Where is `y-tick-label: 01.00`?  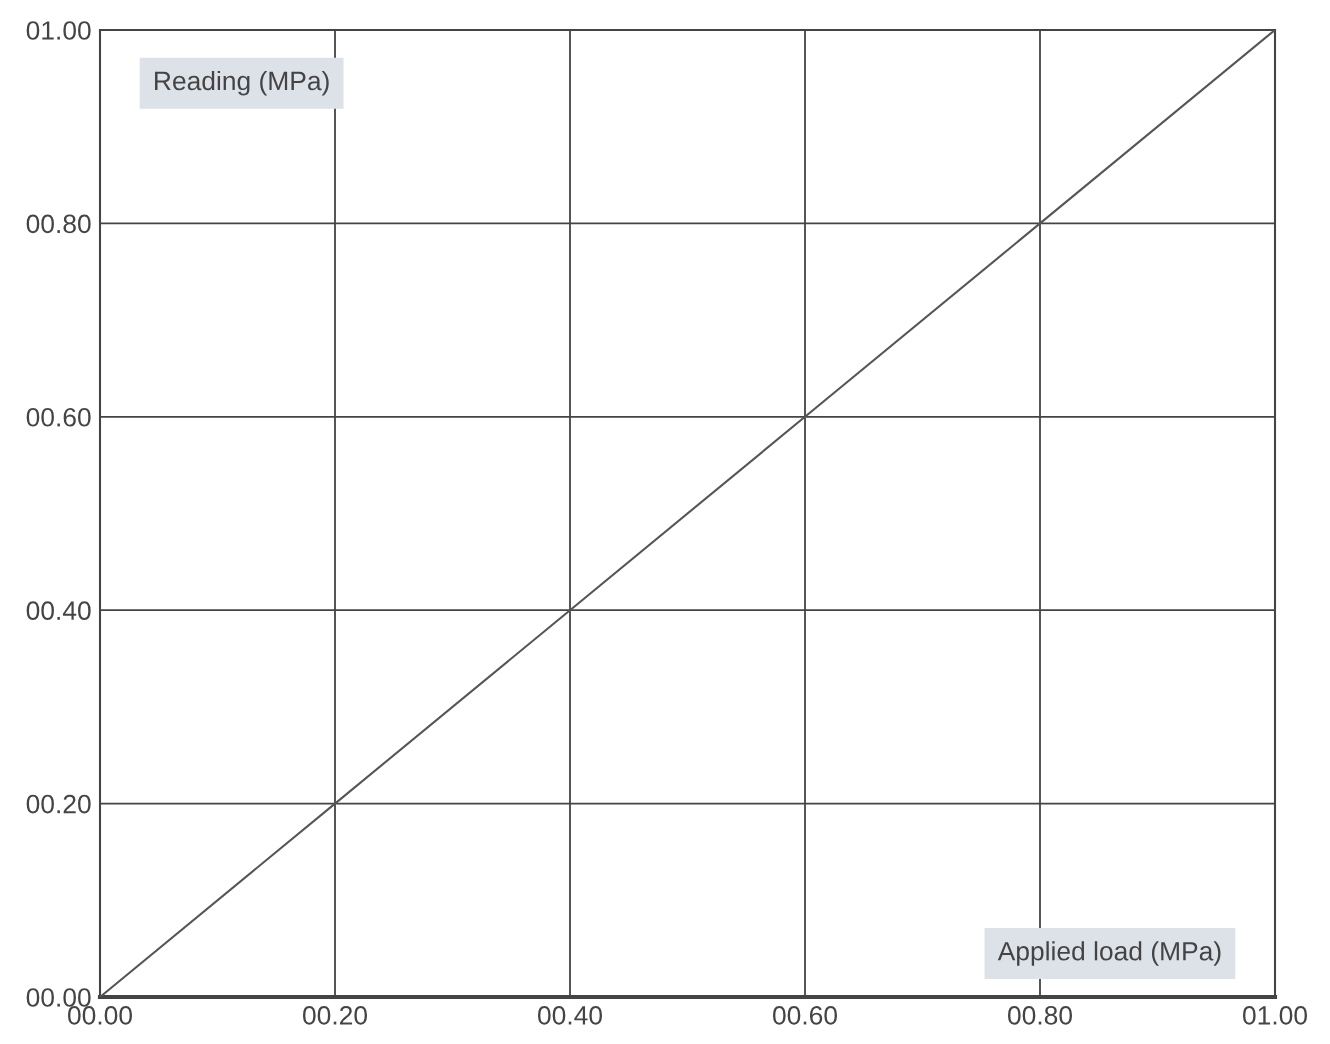
y-tick-label: 01.00 is located at coordinates (58, 30).